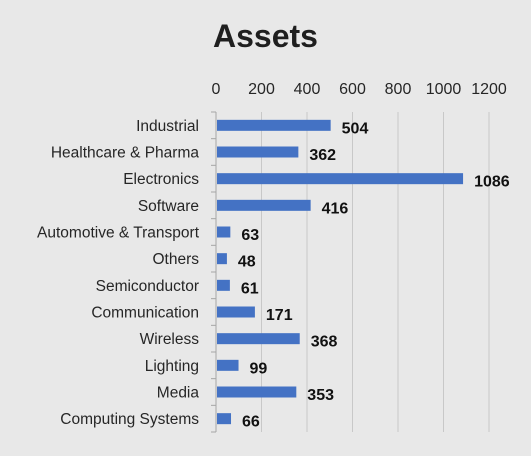 The height and width of the screenshot is (456, 531). Describe the element at coordinates (492, 182) in the screenshot. I see `data-label: 1086` at that location.